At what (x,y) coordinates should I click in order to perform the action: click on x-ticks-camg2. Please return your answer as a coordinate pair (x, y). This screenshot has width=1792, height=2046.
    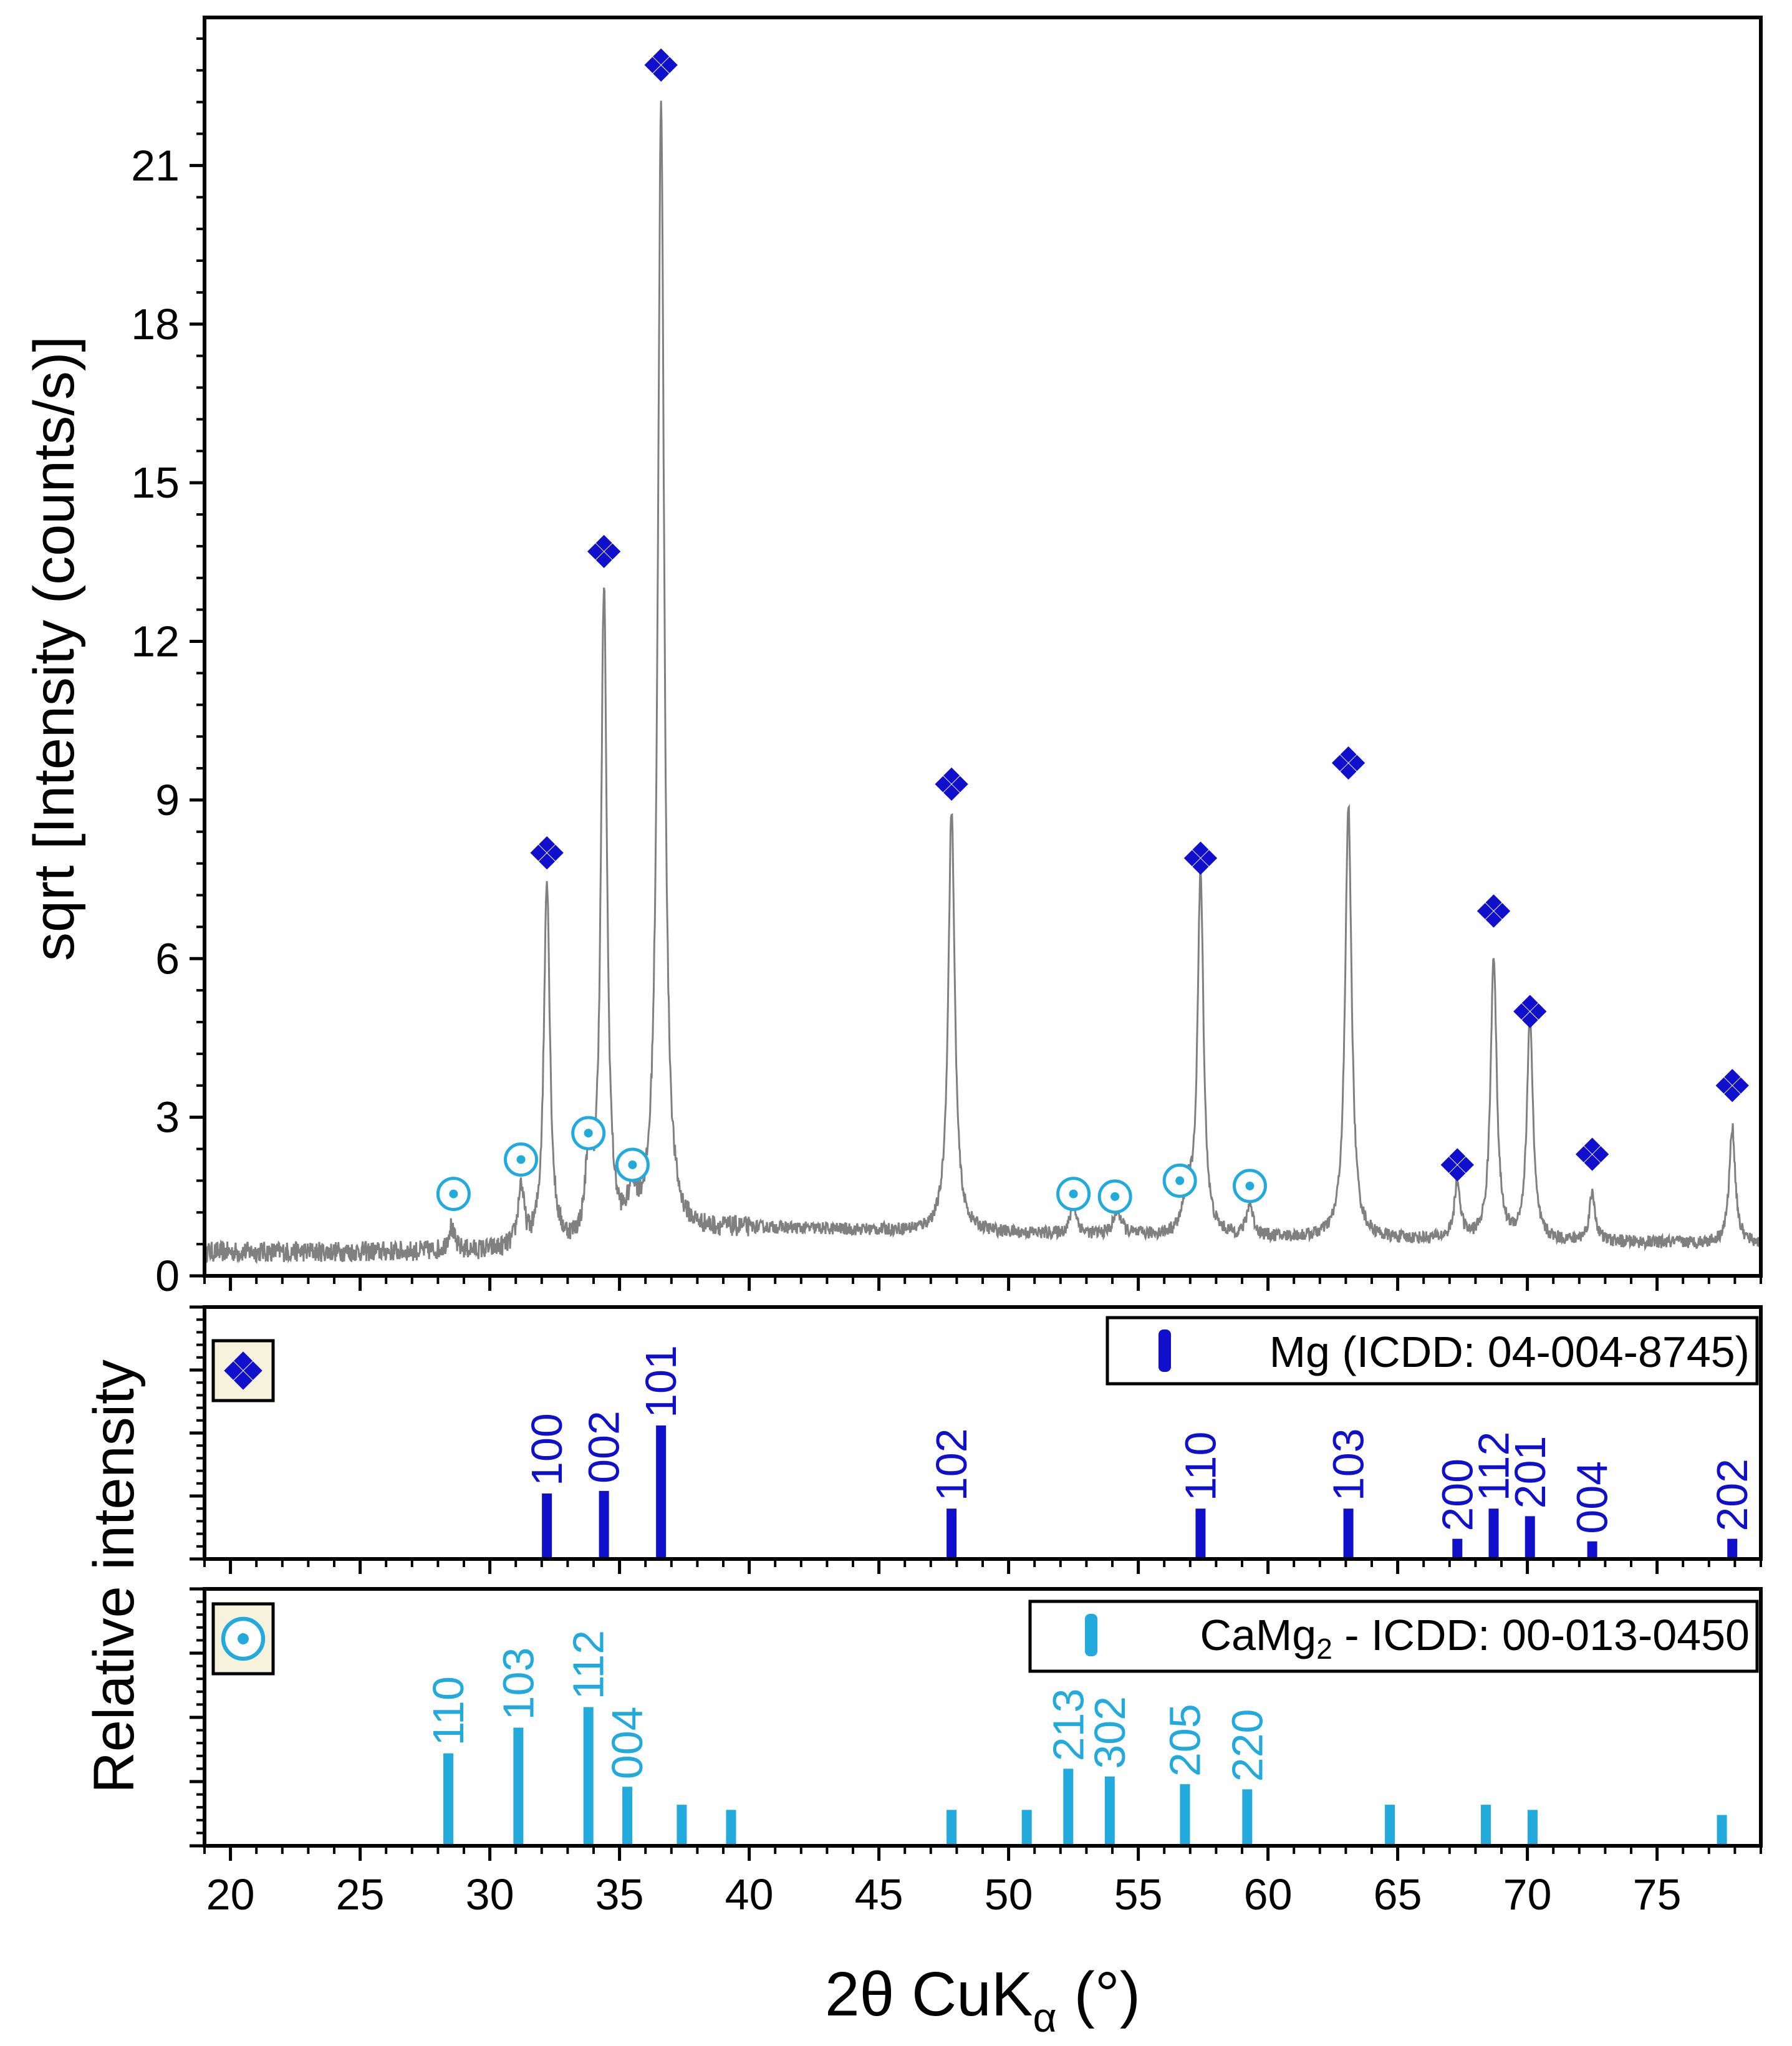
    Looking at the image, I should click on (983, 1853).